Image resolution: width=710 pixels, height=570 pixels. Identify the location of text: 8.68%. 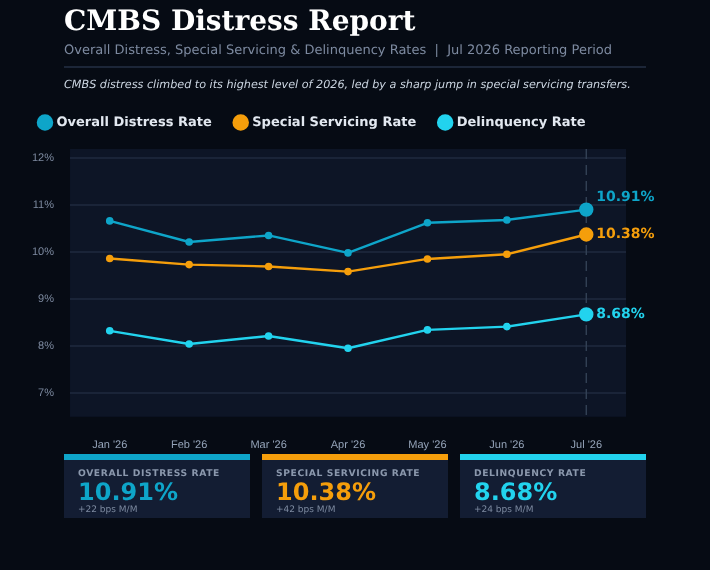
(517, 492).